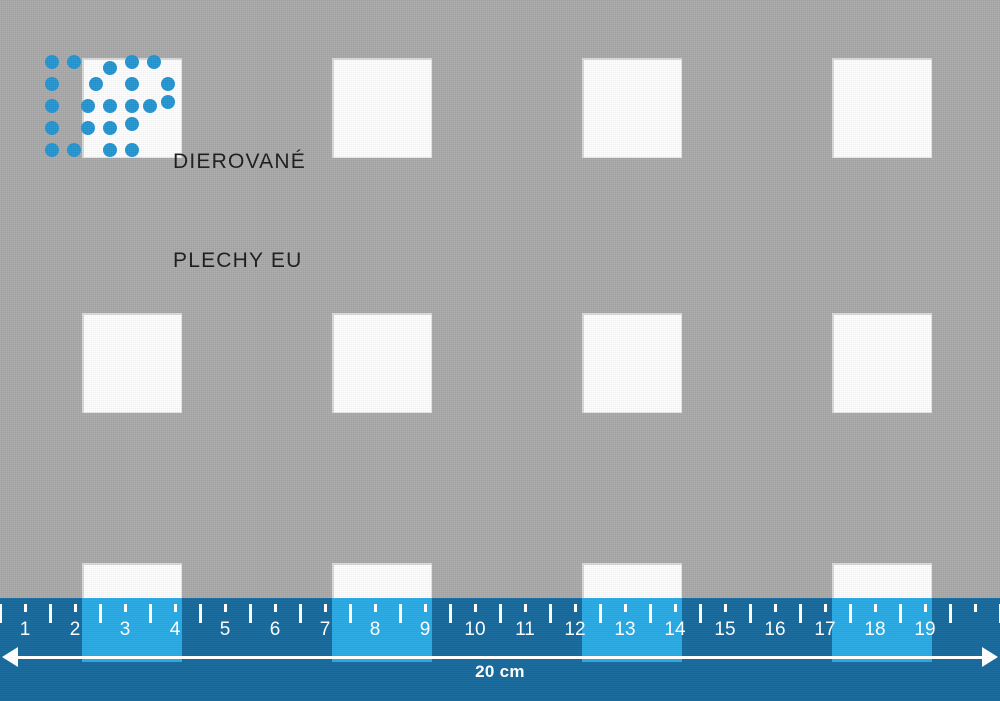  What do you see at coordinates (168, 102) in the screenshot?
I see `logo-dot-15-icon` at bounding box center [168, 102].